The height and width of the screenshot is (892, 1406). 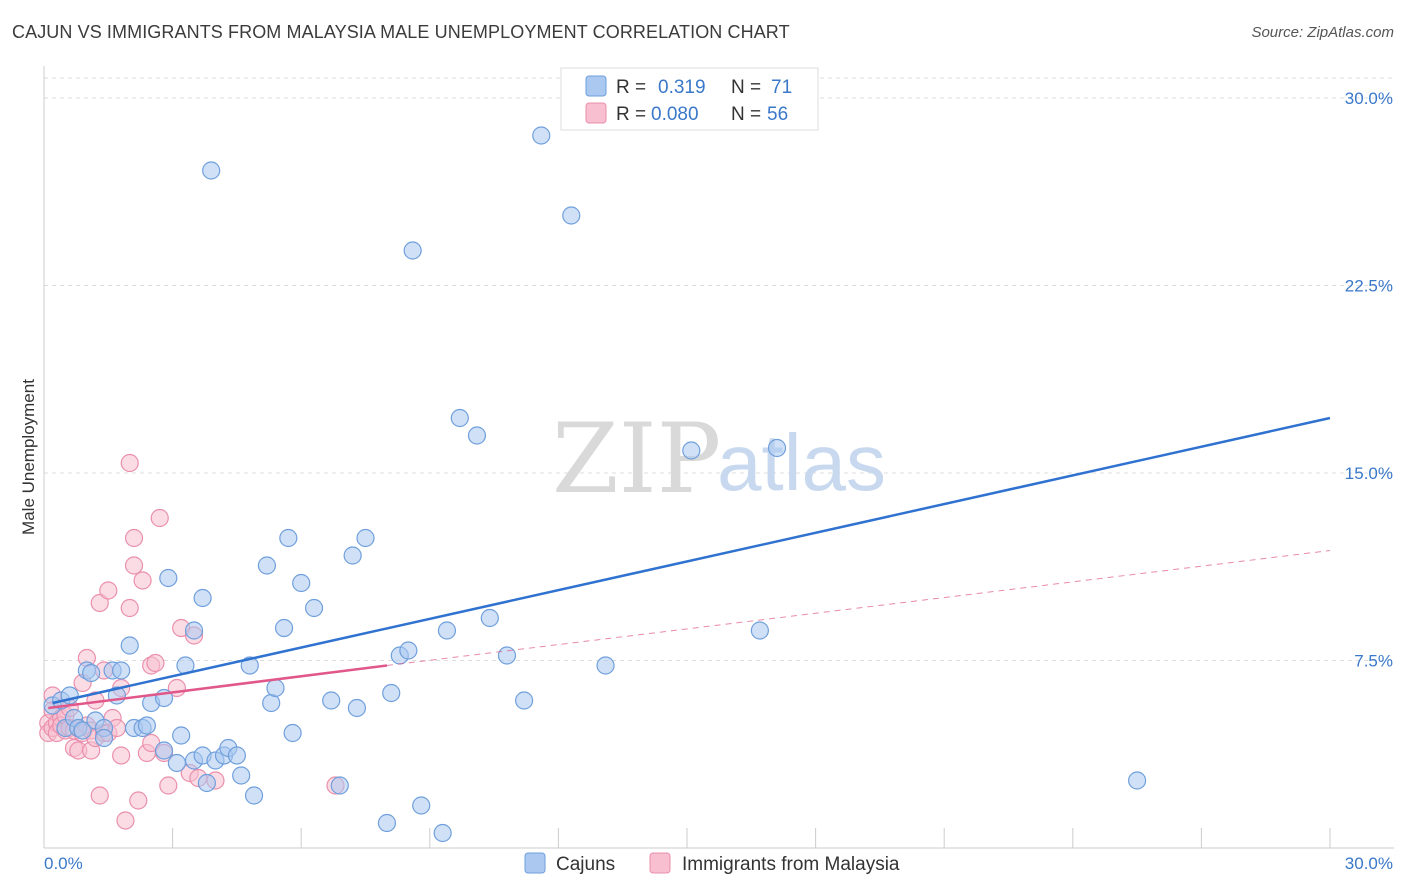 What do you see at coordinates (631, 114) in the screenshot?
I see `legend-r-label-malaysia: R =` at bounding box center [631, 114].